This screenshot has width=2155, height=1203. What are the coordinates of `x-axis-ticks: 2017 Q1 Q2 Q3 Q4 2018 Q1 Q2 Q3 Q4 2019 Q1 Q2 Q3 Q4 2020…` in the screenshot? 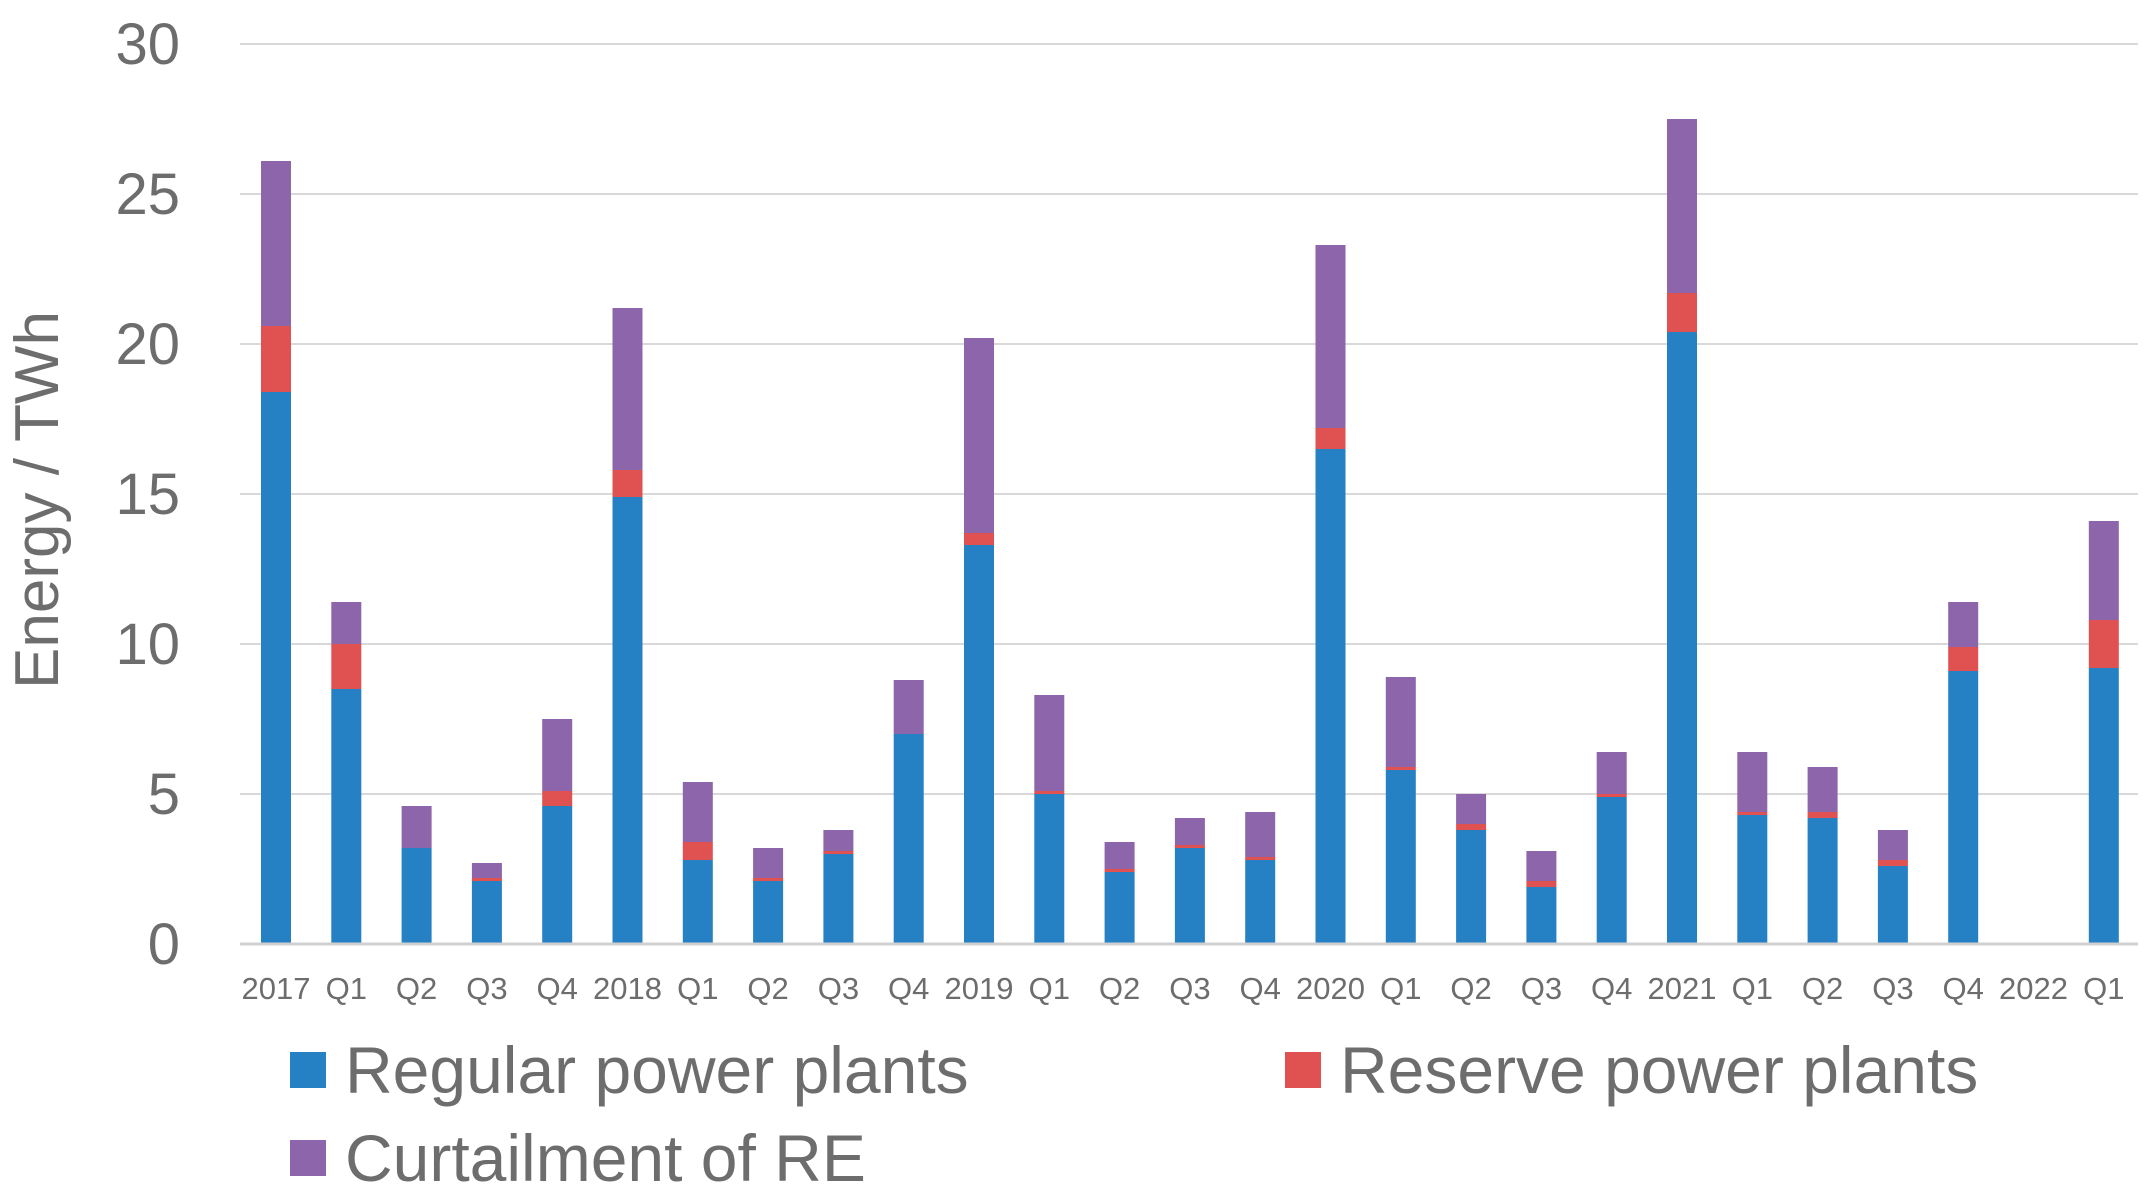 It's located at (1183, 988).